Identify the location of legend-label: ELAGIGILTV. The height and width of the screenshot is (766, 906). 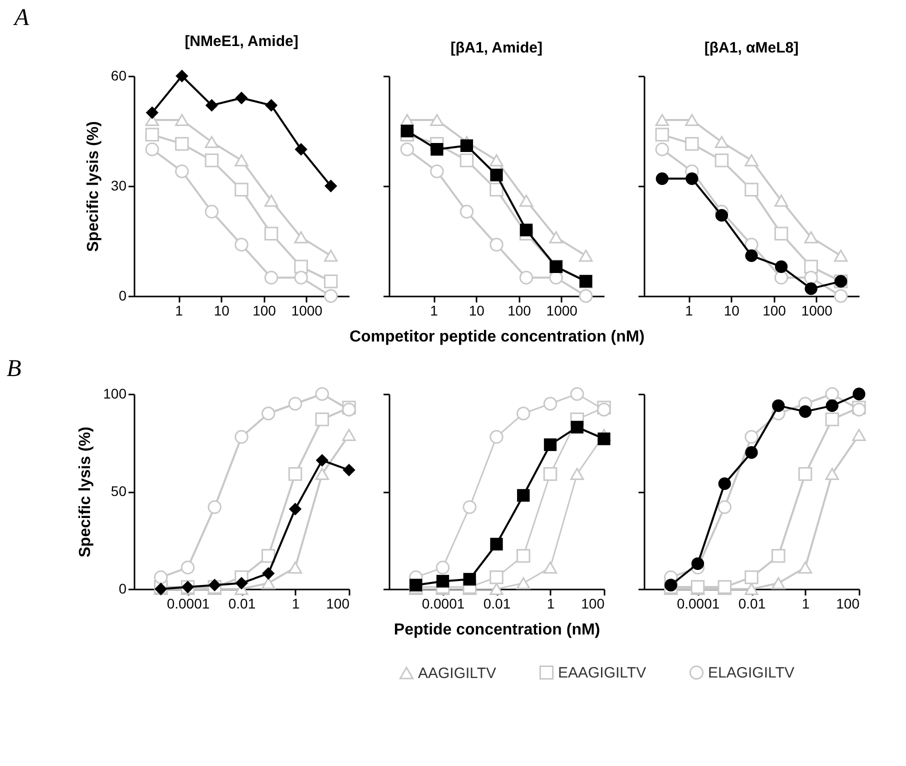
(751, 673).